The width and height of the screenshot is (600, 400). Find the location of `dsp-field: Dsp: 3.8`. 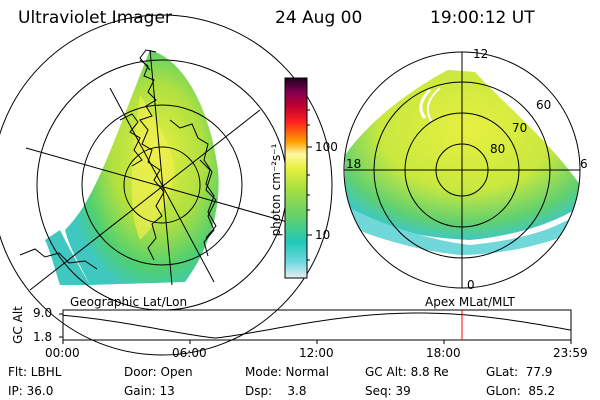

dsp-field: Dsp: 3.8 is located at coordinates (276, 391).